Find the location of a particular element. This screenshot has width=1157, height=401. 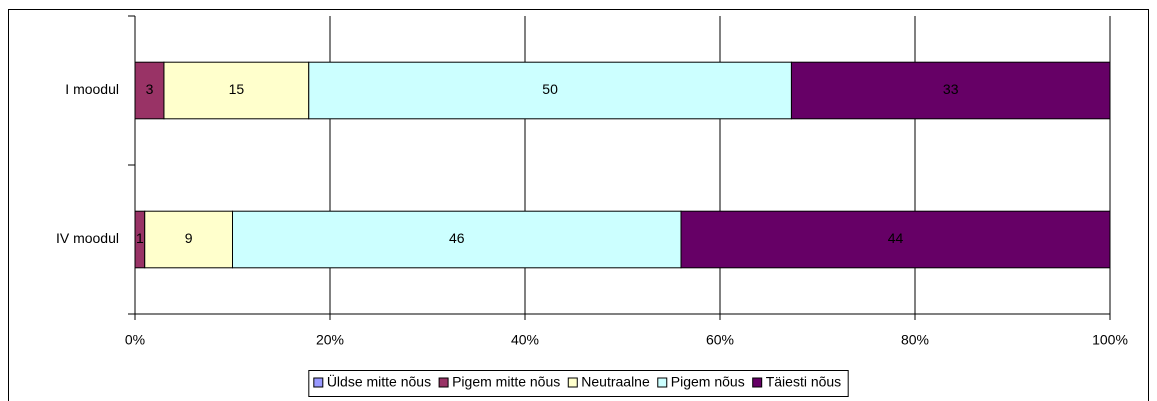

data-label: 15 is located at coordinates (237, 89).